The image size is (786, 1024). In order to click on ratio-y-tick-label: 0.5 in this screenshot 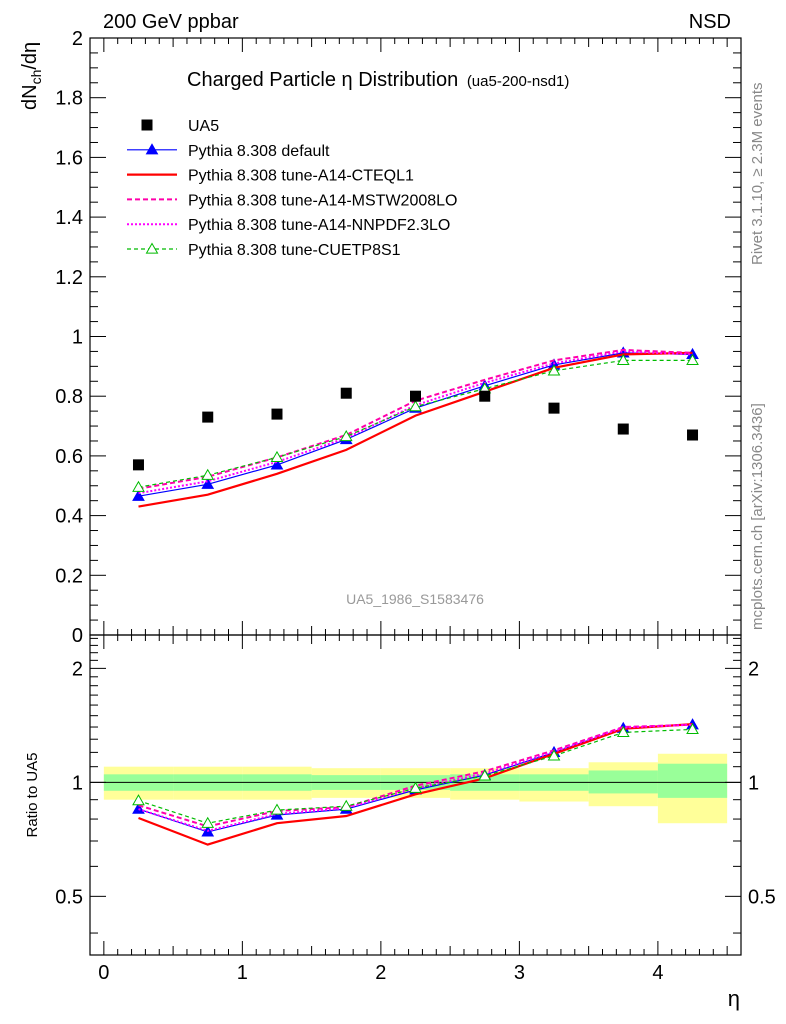, I will do `click(69, 897)`.